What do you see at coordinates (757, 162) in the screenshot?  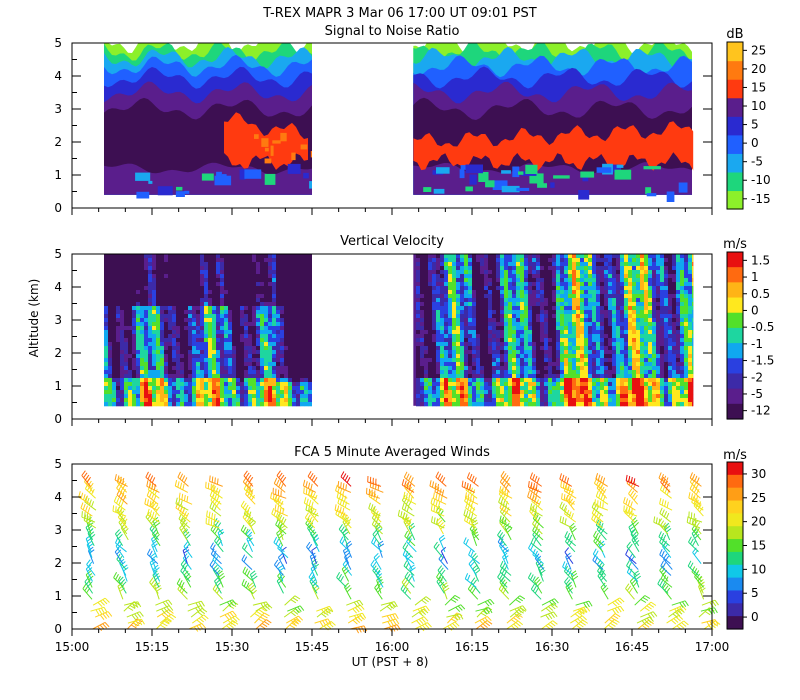 I see `colorbar-label: -5` at bounding box center [757, 162].